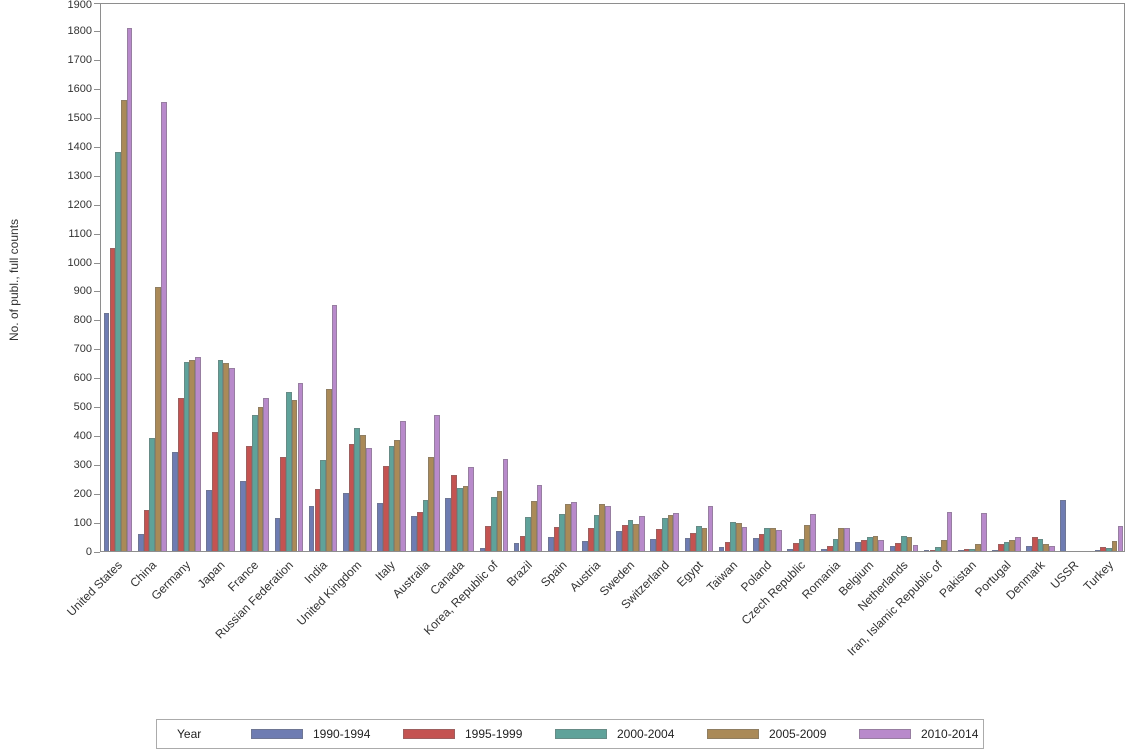  What do you see at coordinates (232, 459) in the screenshot?
I see `bar-japan-2010-2014` at bounding box center [232, 459].